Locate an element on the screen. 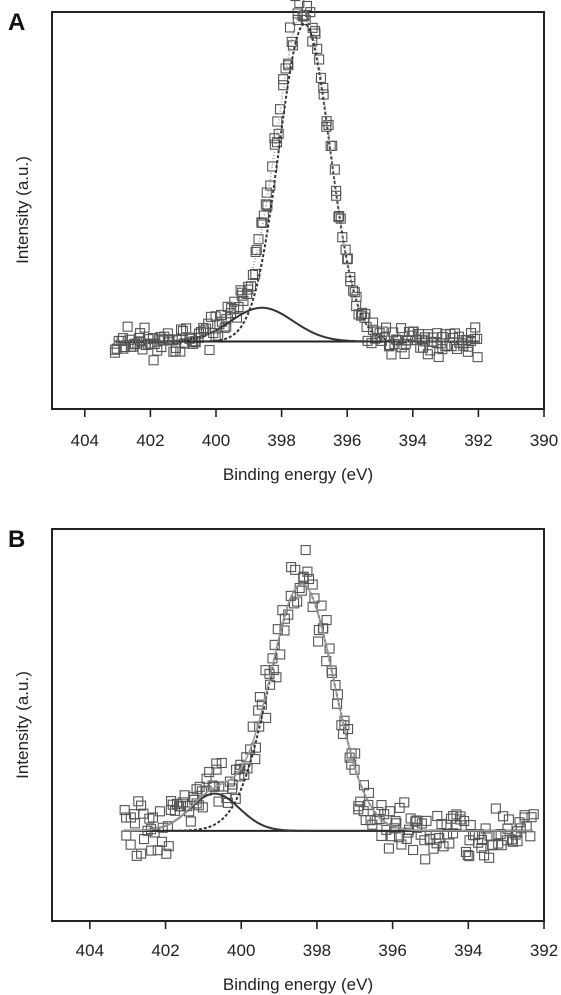 The height and width of the screenshot is (995, 561). x-tick-label-a-3: 398 is located at coordinates (281, 440).